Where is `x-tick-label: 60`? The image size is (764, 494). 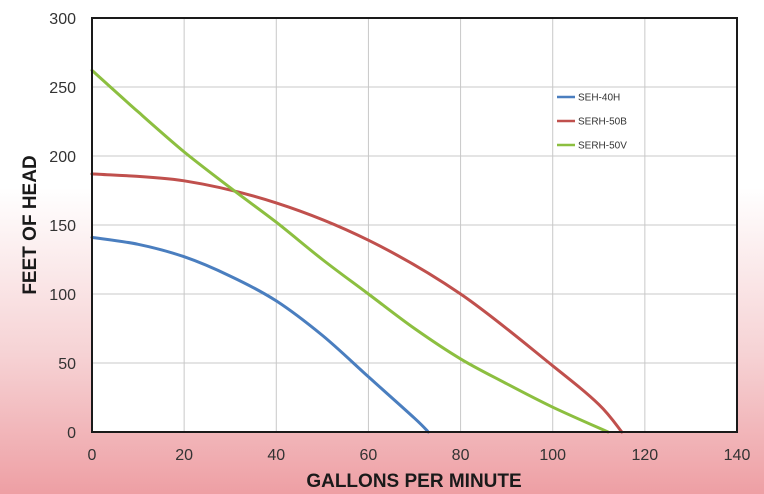 x-tick-label: 60 is located at coordinates (369, 455).